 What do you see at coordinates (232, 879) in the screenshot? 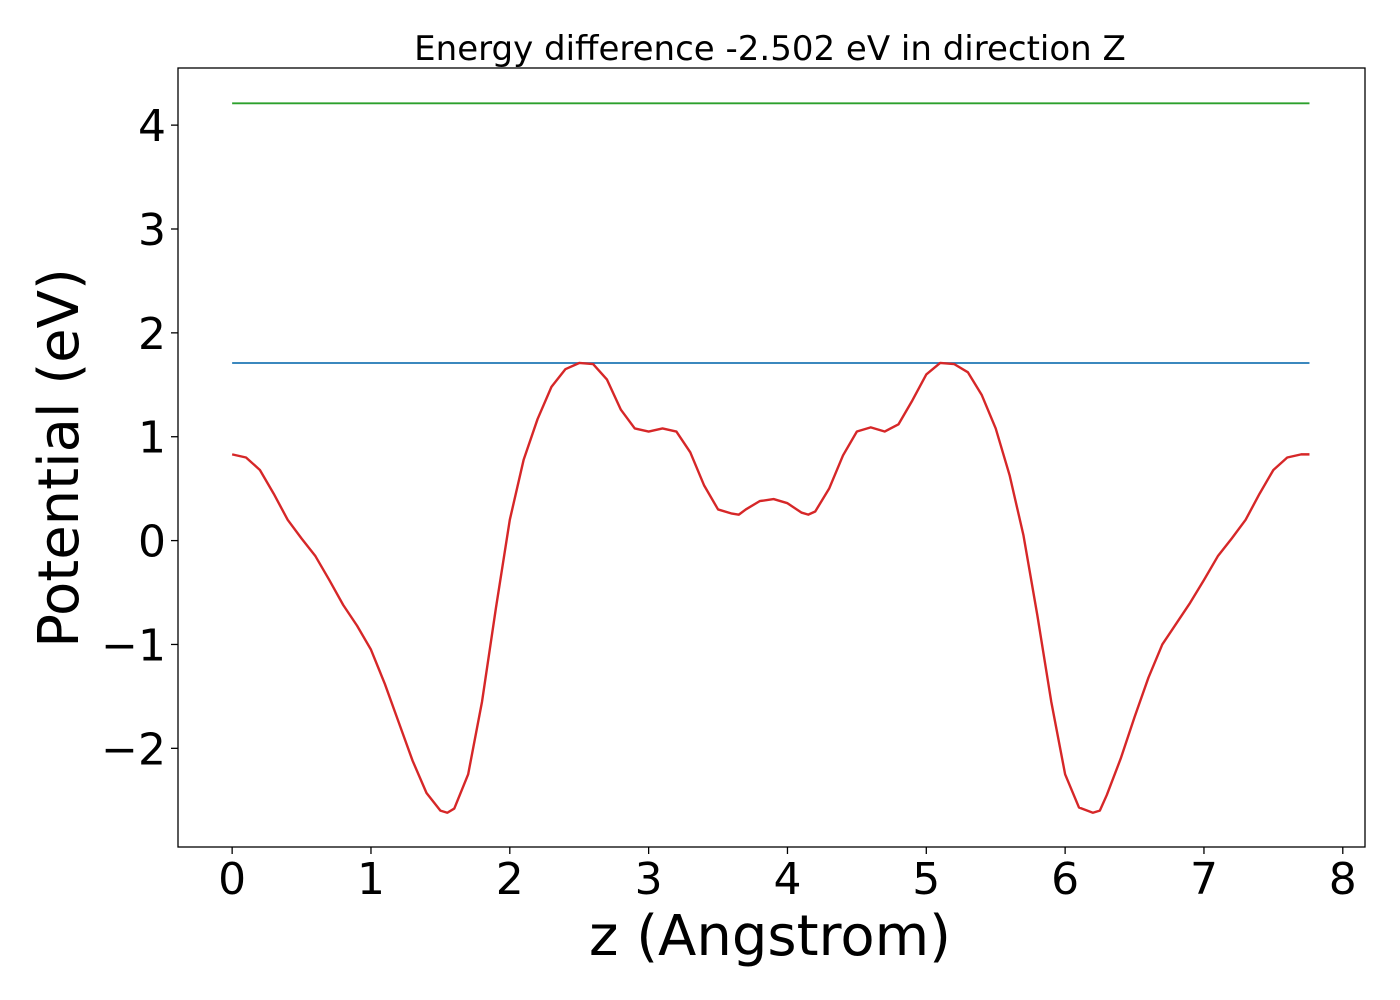
I see `x-tick-label: 0` at bounding box center [232, 879].